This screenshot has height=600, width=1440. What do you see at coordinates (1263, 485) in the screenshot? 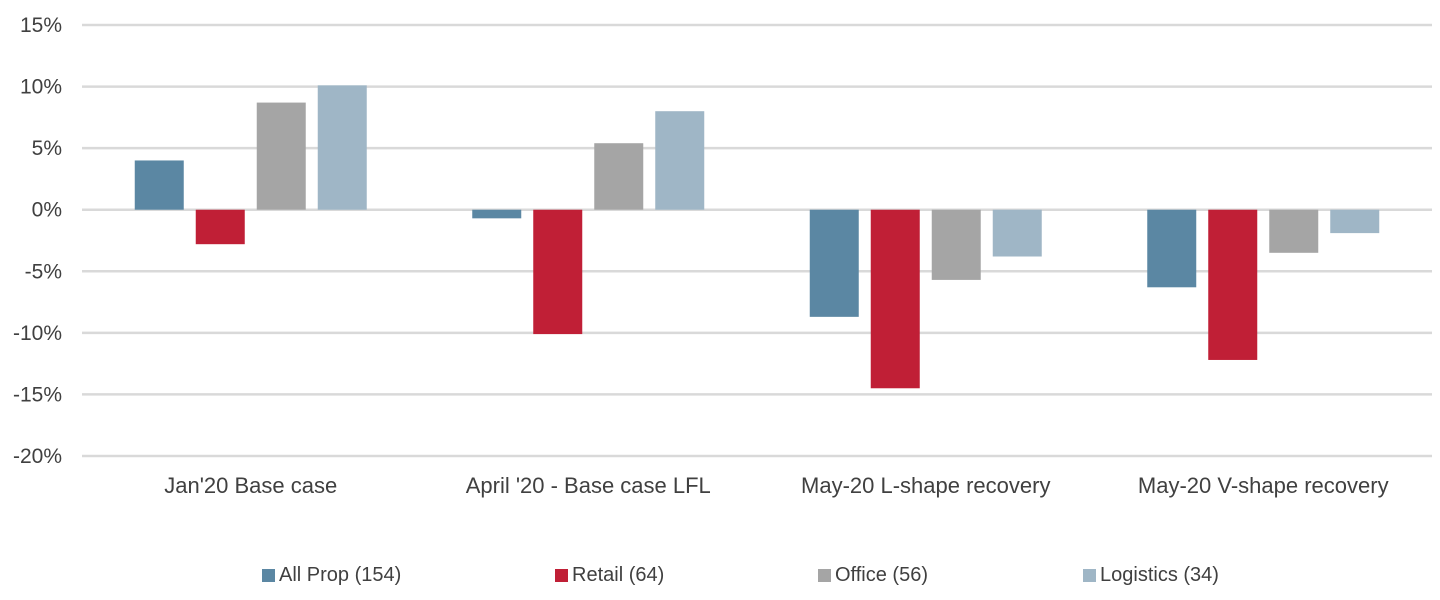
I see `x-category-label: May-20 V-shape recovery` at bounding box center [1263, 485].